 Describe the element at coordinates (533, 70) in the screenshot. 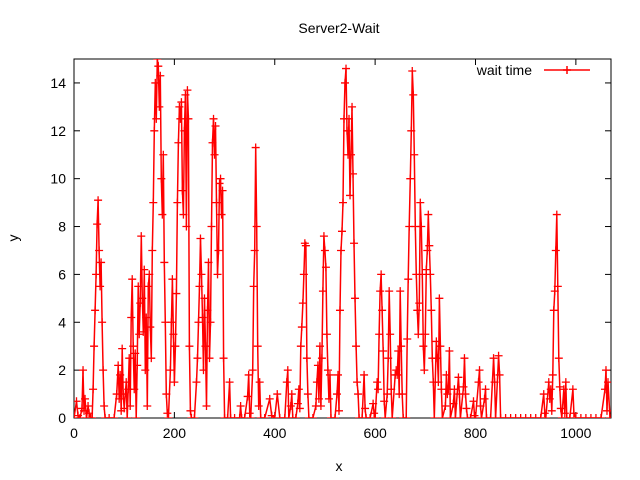

I see `legend: wait time` at that location.